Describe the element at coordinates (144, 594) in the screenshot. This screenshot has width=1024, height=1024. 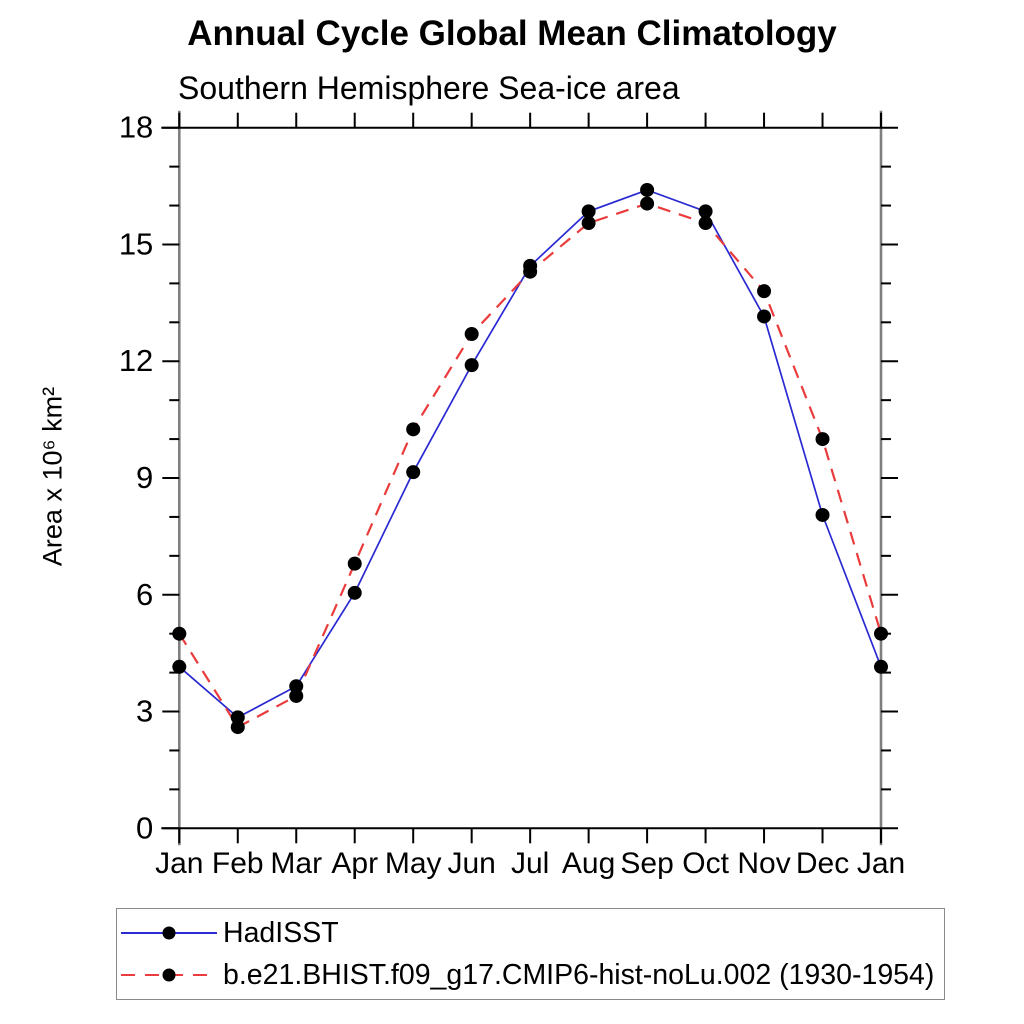
I see `y-tick-label: 6` at that location.